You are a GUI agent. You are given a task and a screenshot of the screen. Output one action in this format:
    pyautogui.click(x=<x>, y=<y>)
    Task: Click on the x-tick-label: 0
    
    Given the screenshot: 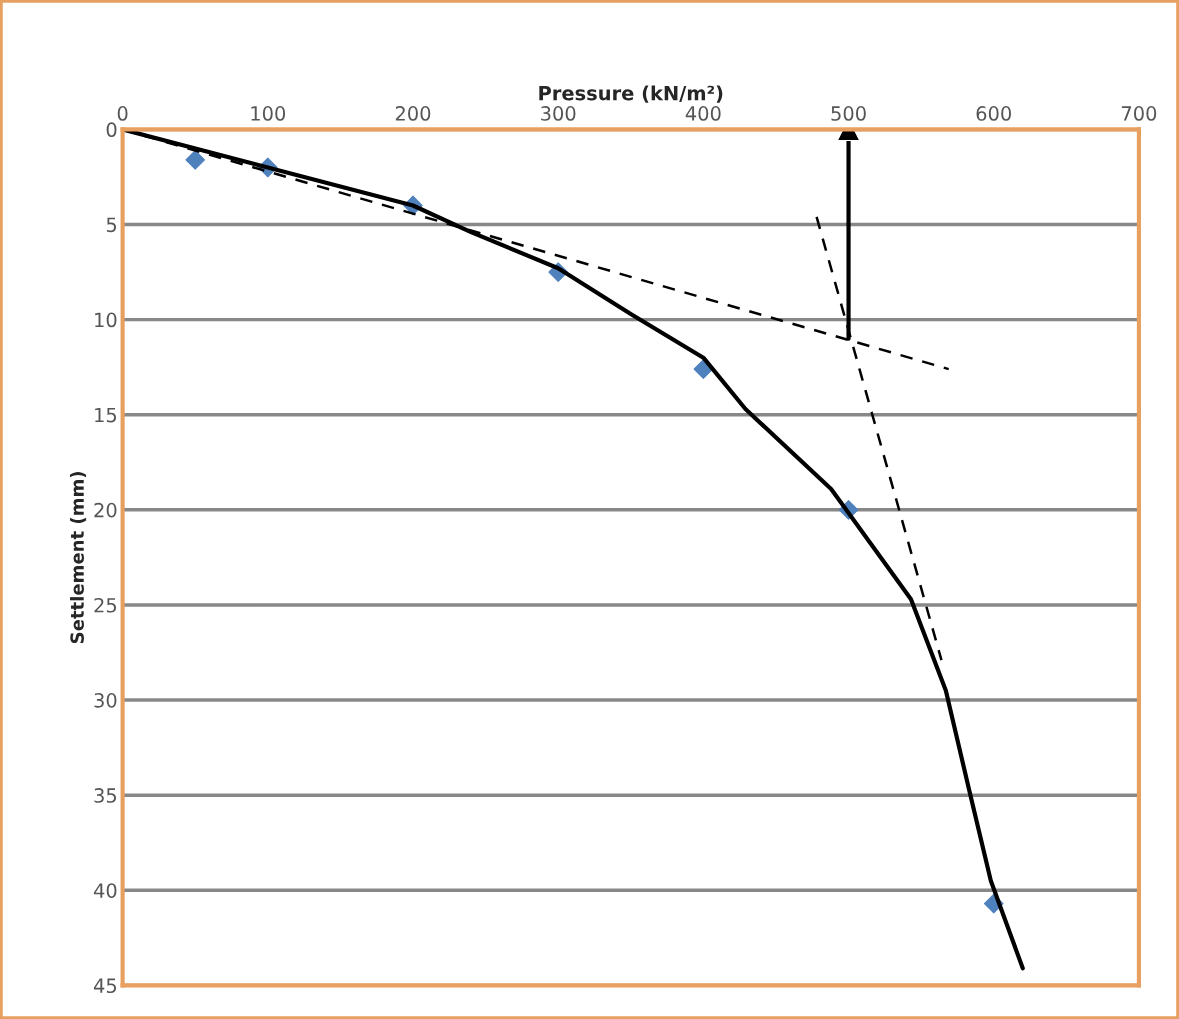 What is the action you would take?
    pyautogui.click(x=122, y=113)
    